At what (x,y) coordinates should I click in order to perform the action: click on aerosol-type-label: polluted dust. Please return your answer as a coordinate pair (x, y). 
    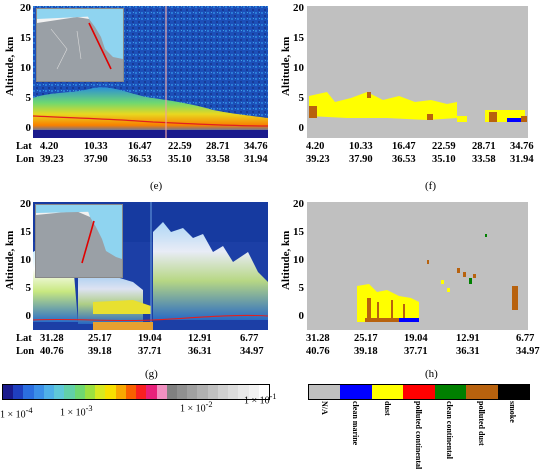
    Looking at the image, I should click on (481, 423).